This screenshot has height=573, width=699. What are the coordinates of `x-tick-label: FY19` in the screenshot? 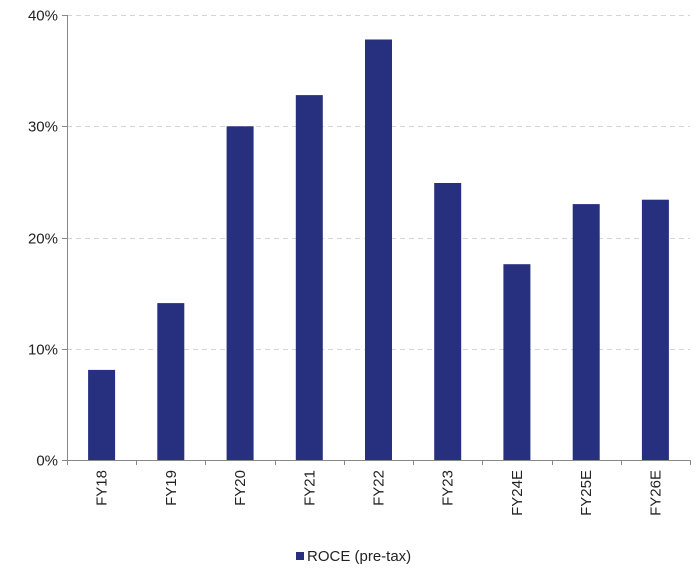 It's located at (171, 488).